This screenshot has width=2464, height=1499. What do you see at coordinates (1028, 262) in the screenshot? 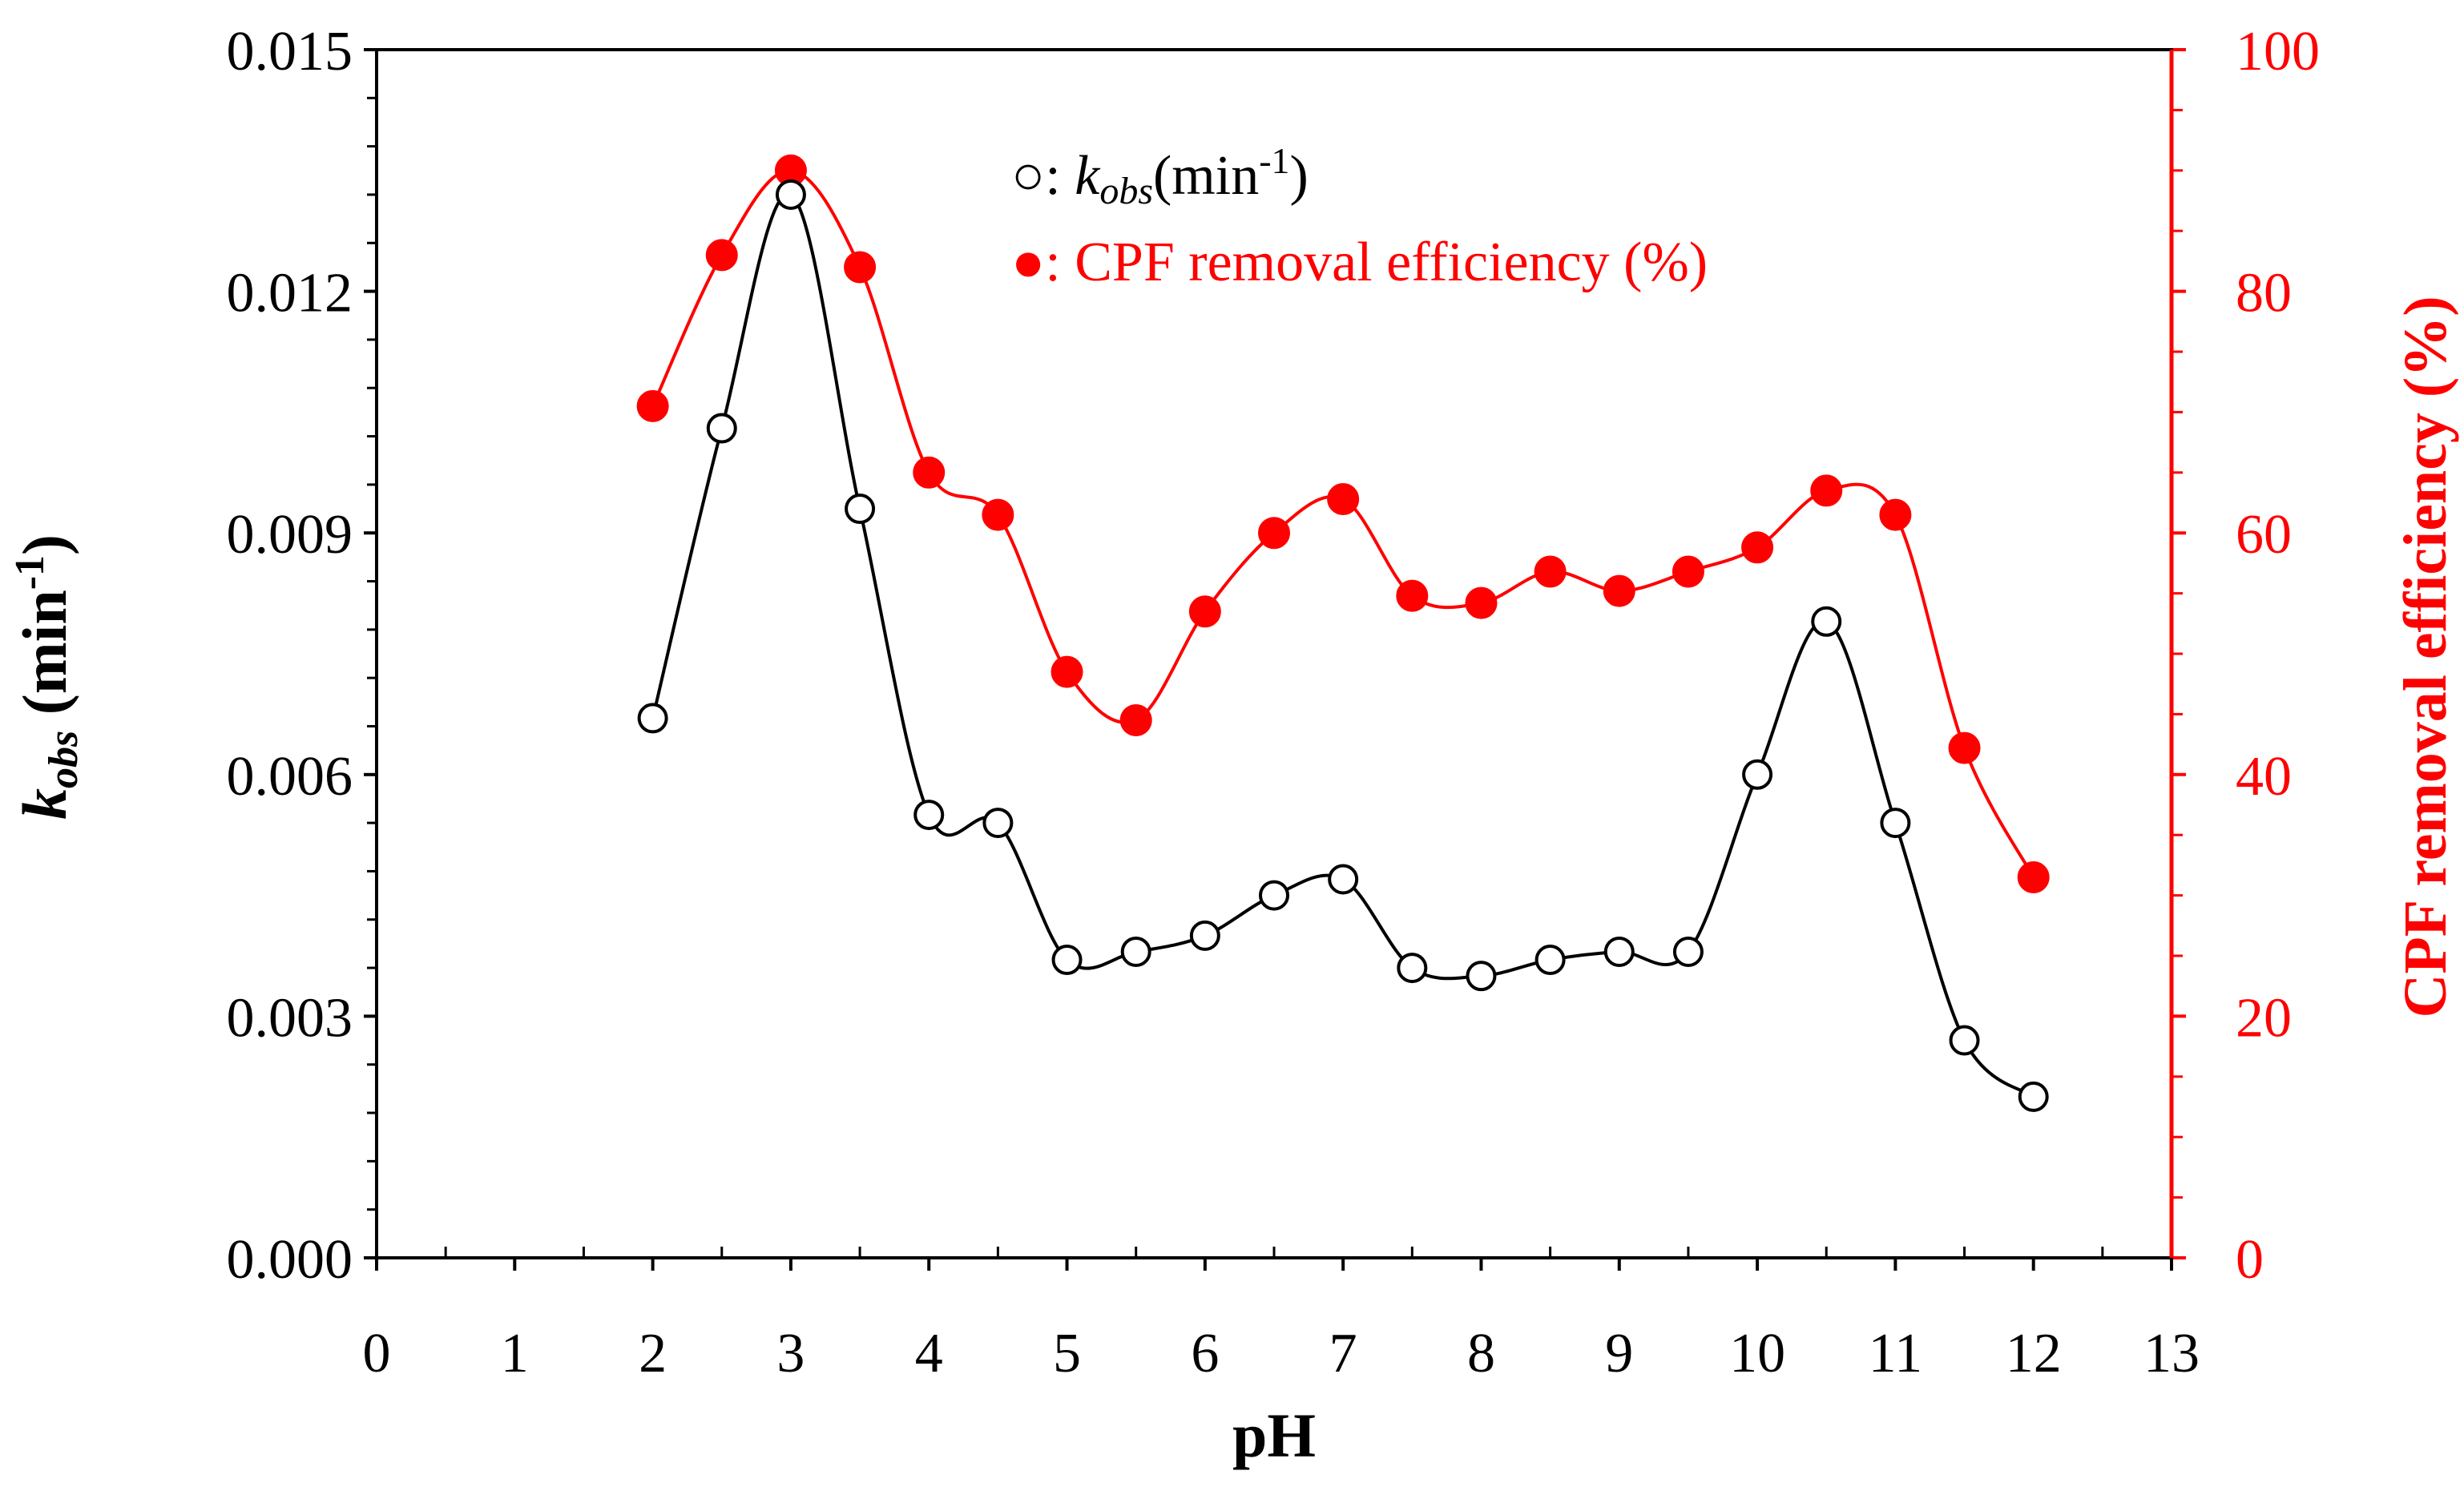
I see `legend-cpf-symbol: ●` at bounding box center [1028, 262].